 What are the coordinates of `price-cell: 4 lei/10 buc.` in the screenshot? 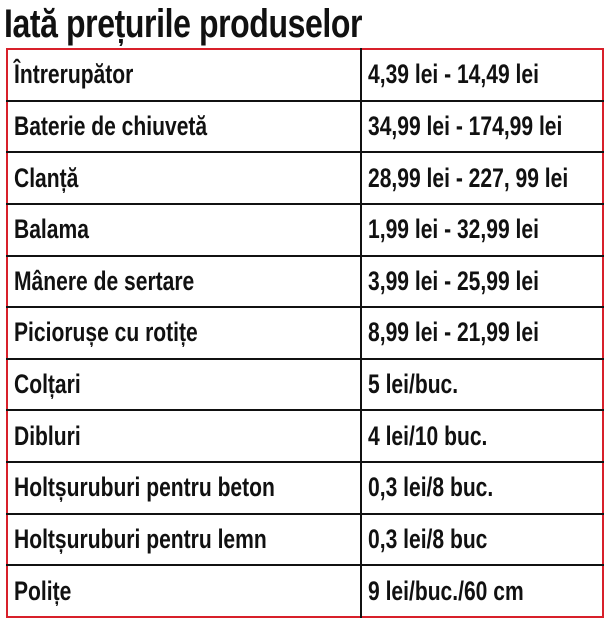 It's located at (482, 436).